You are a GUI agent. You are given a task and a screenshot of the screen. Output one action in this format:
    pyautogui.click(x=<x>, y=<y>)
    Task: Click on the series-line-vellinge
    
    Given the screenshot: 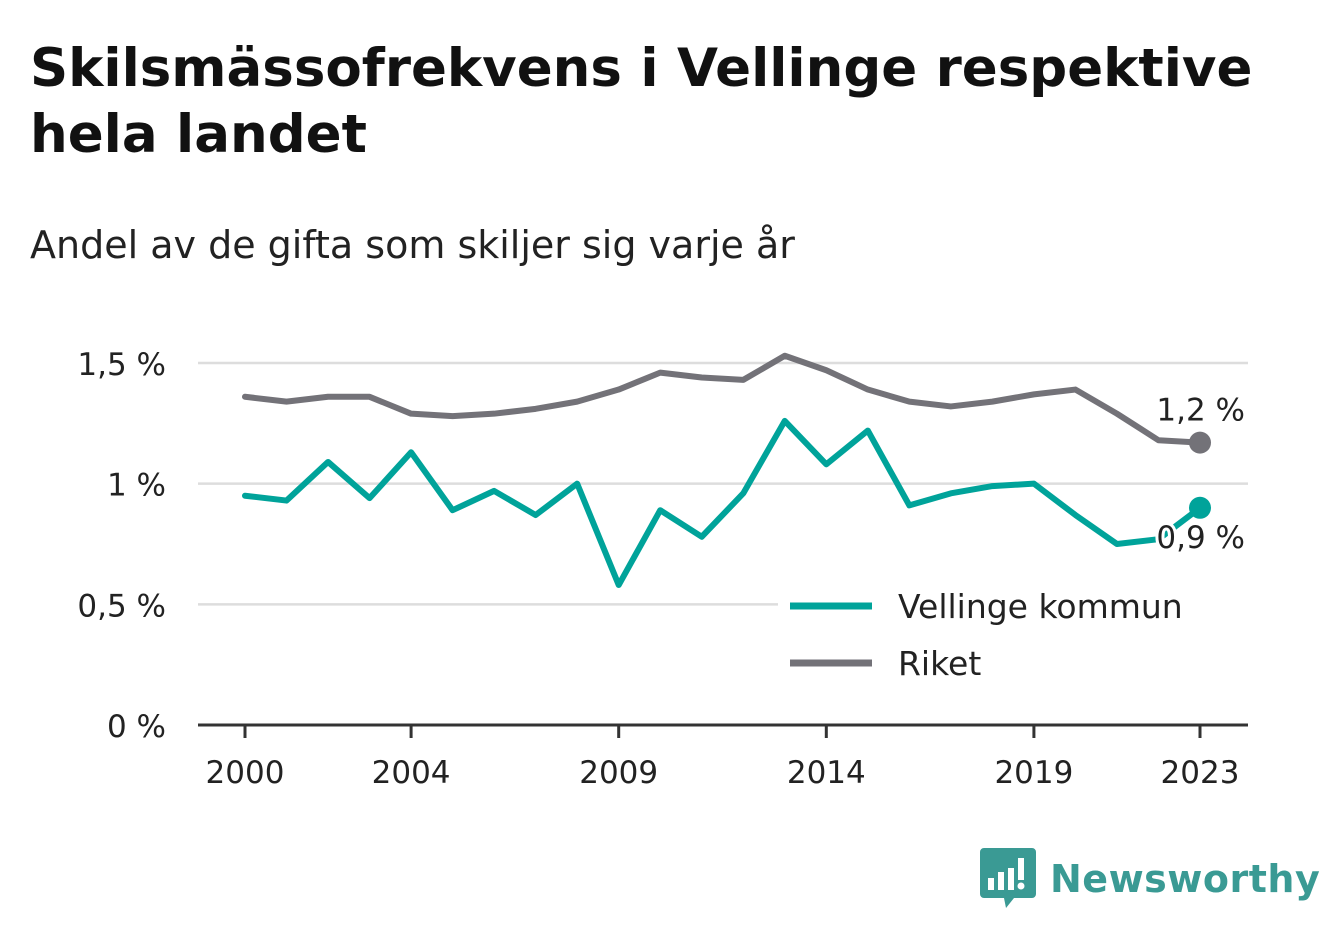 What is the action you would take?
    pyautogui.click(x=722, y=503)
    